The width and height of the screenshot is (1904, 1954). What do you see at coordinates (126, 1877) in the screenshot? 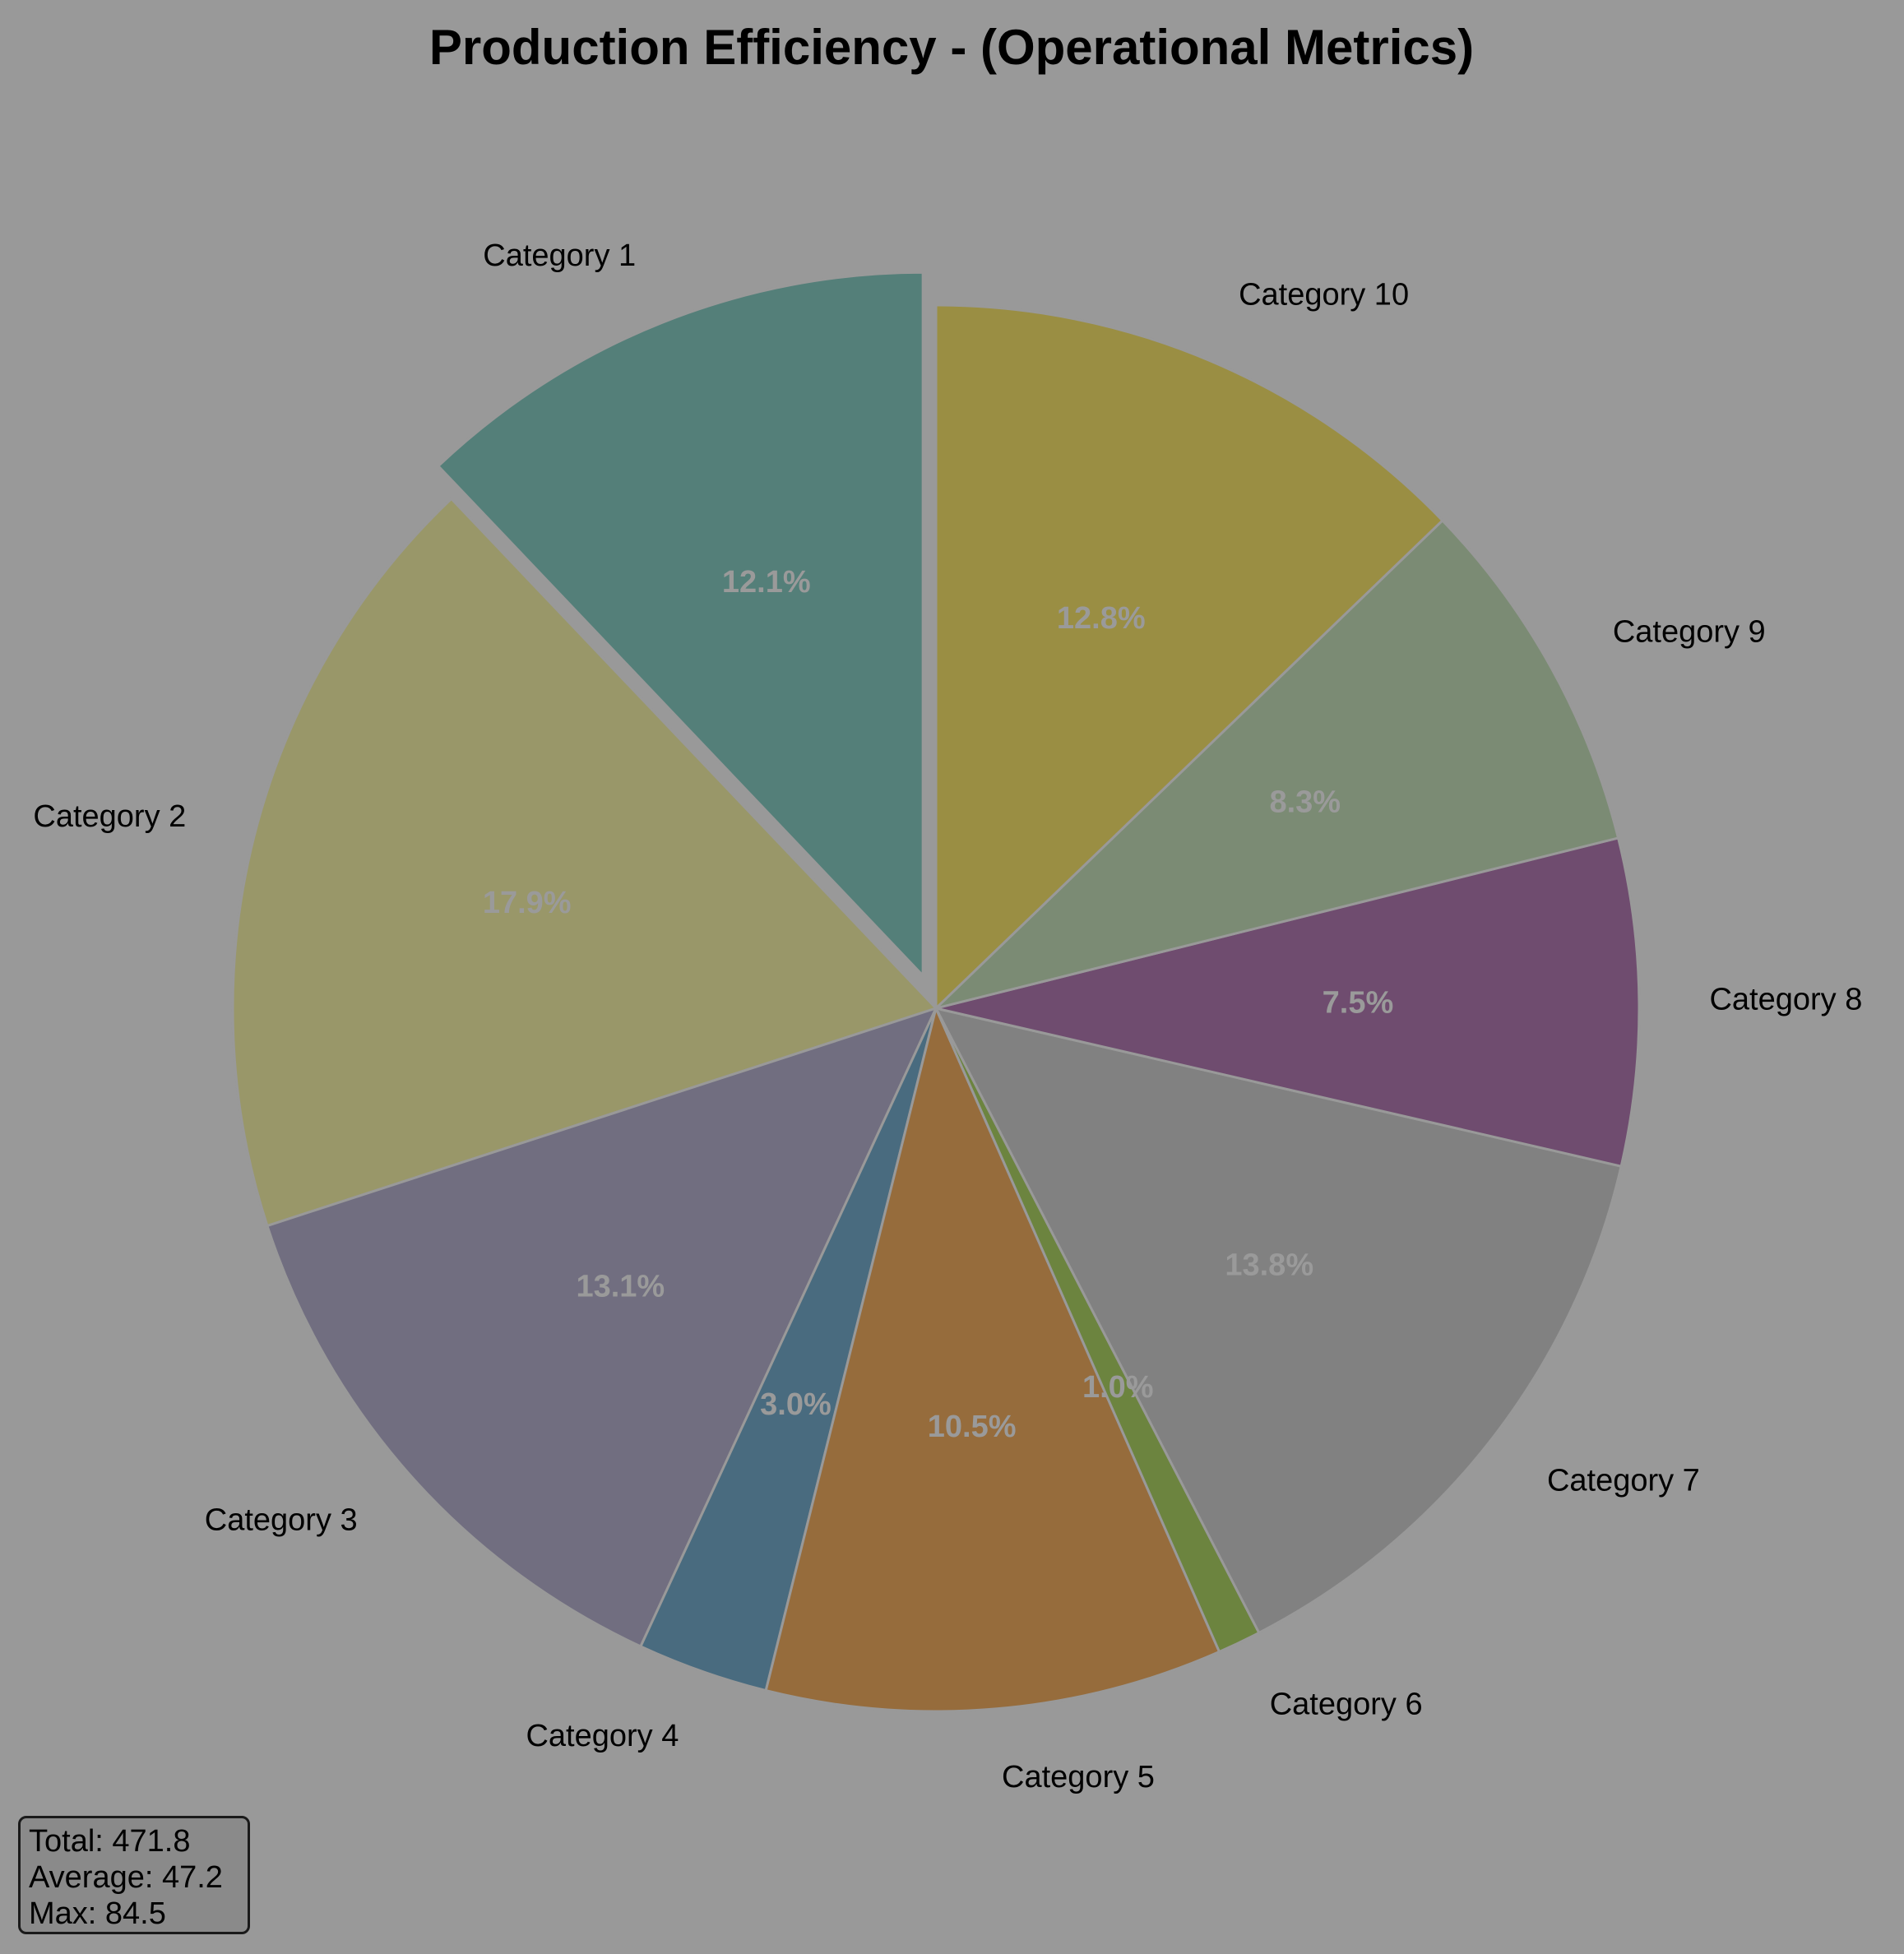
I see `stats-average: Average: 47.2` at bounding box center [126, 1877].